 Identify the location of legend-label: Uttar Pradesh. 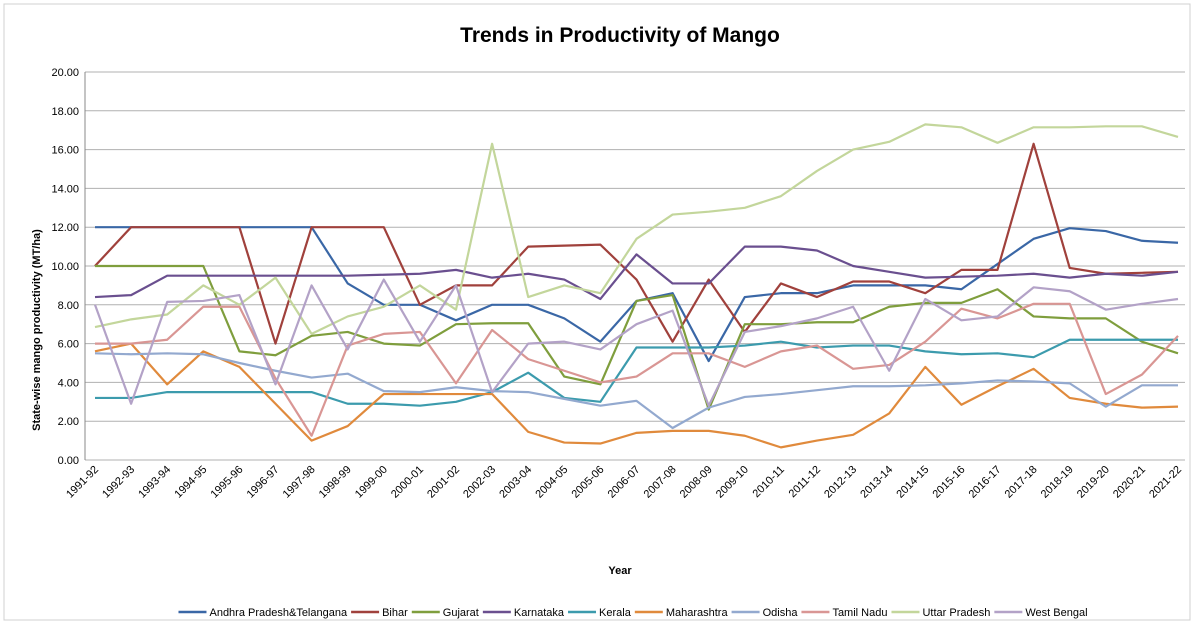
(956, 613).